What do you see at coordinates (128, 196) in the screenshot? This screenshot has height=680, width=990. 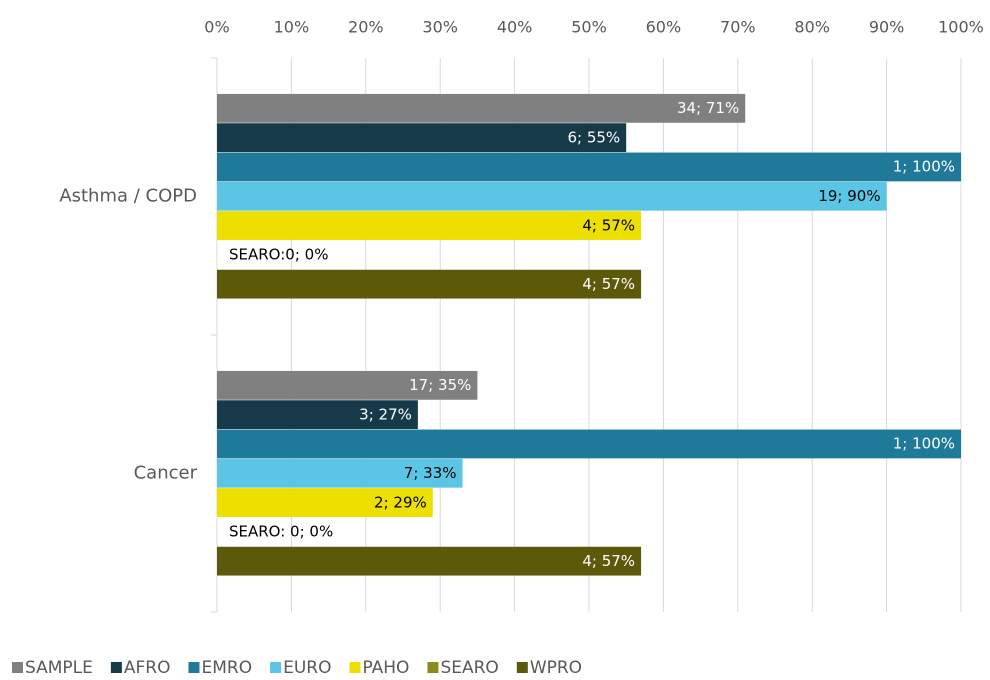 I see `category-label: Asthma / COPD` at bounding box center [128, 196].